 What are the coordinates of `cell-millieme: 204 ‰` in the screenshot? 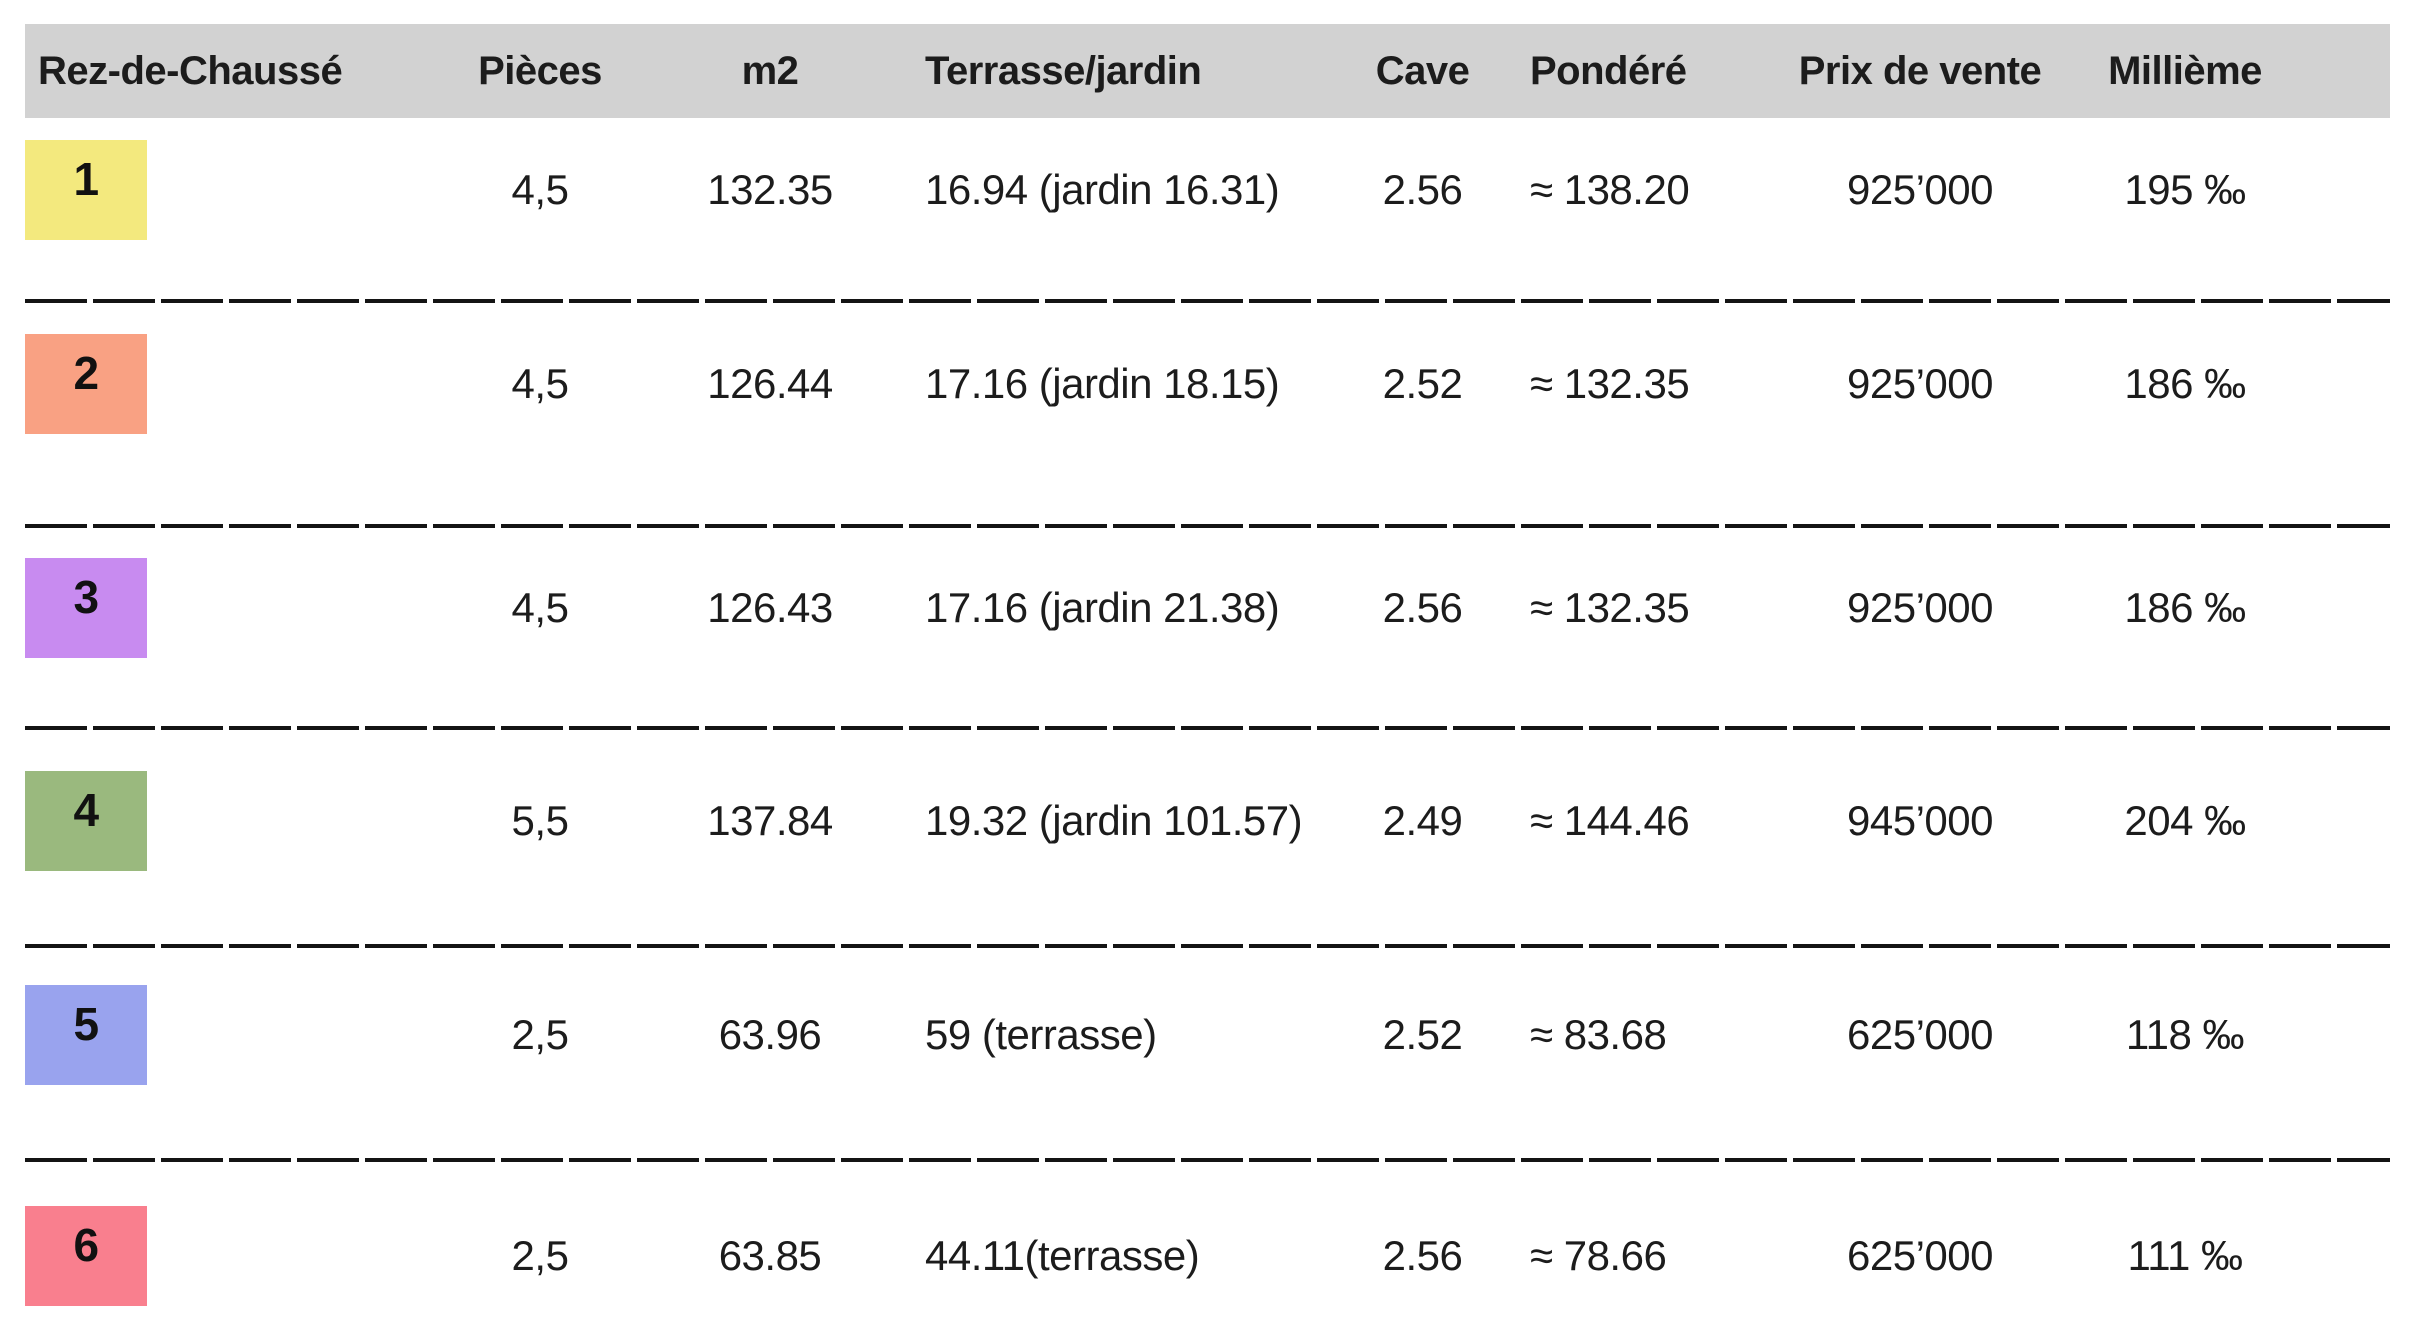 It's located at (2185, 820).